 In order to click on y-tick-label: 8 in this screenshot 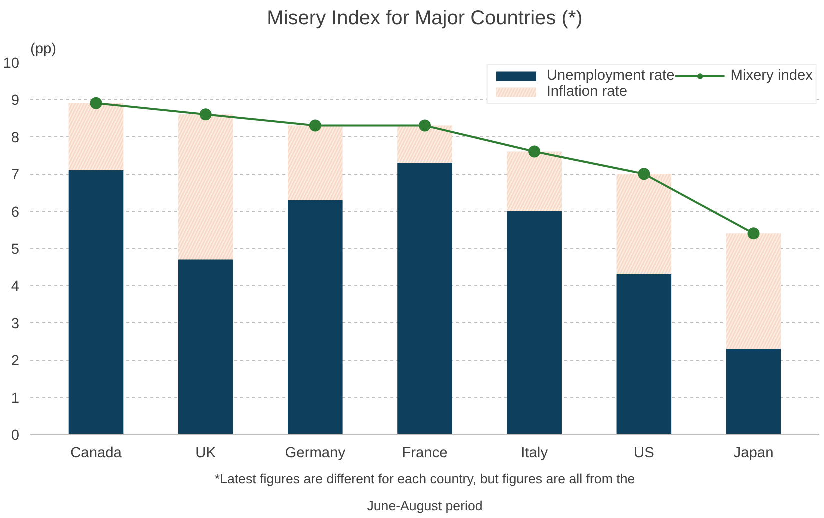, I will do `click(15, 138)`.